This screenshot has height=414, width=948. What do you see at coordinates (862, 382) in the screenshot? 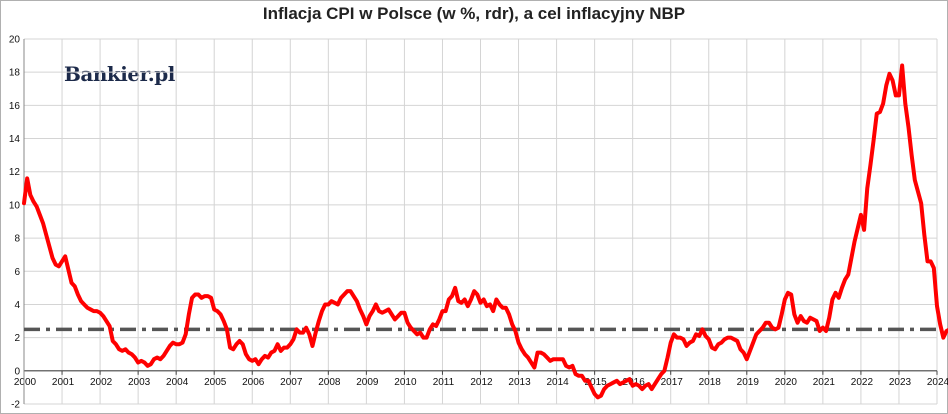
I see `x-tick-label: 2022` at bounding box center [862, 382].